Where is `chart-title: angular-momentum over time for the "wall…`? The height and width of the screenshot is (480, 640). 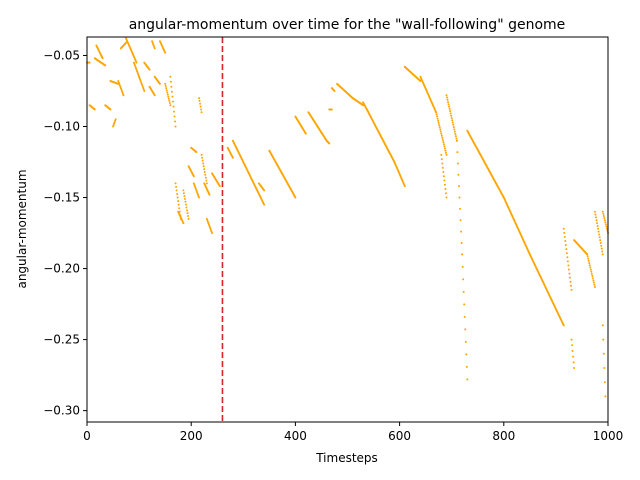
chart-title: angular-momentum over time for the "wall… is located at coordinates (347, 25).